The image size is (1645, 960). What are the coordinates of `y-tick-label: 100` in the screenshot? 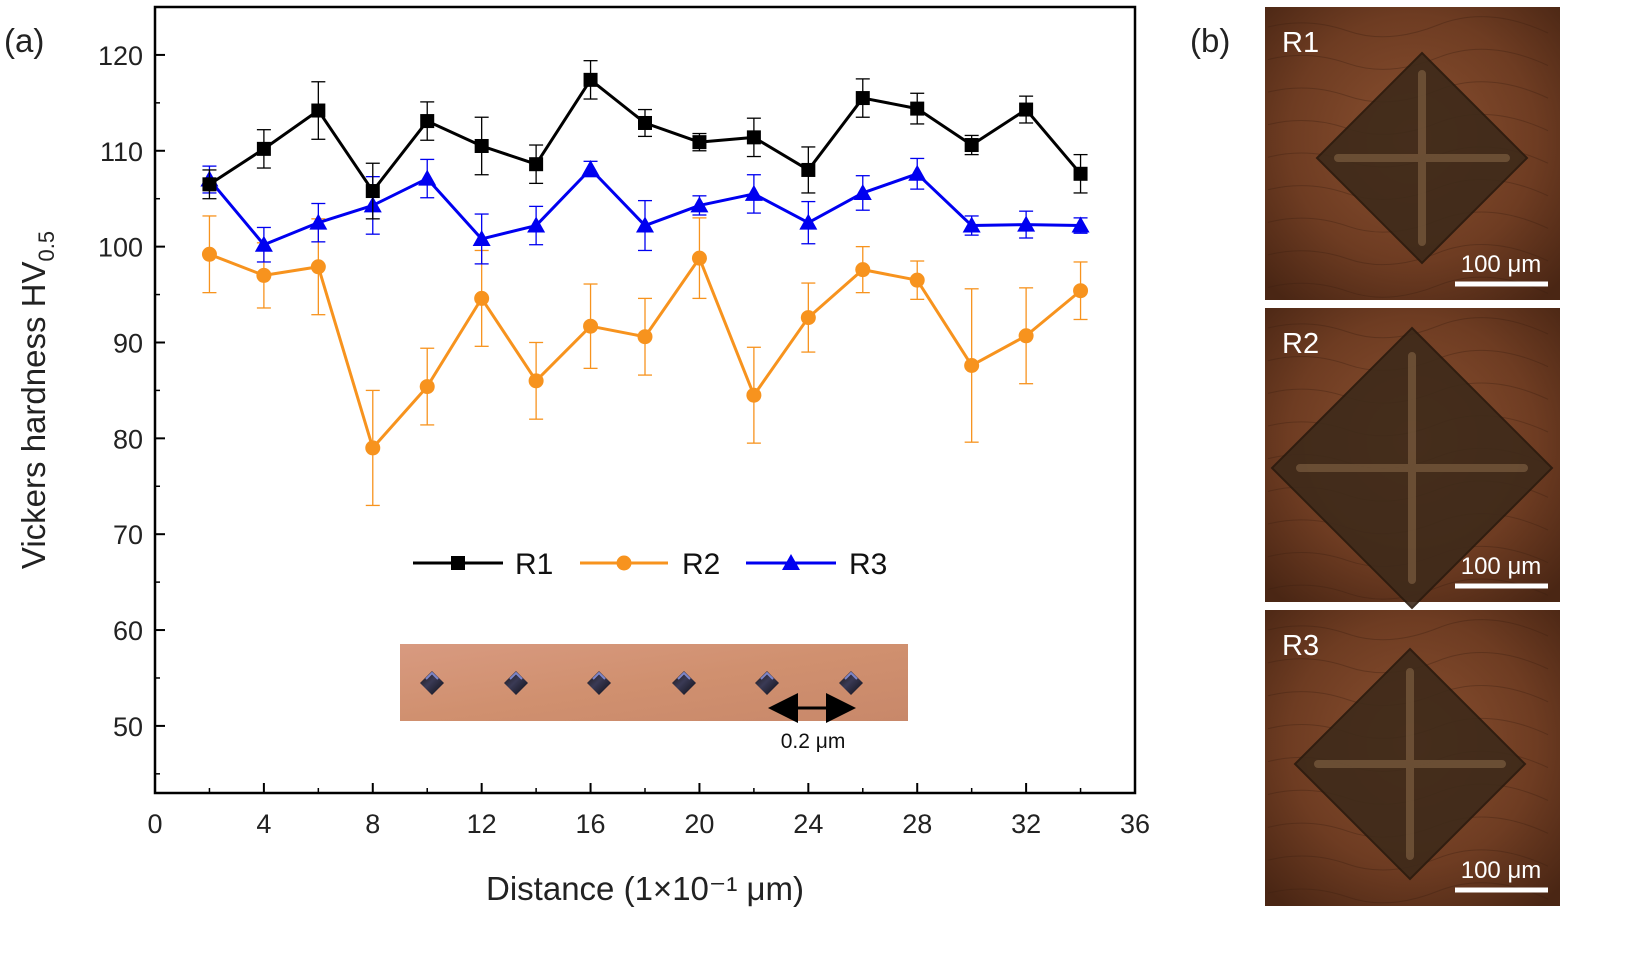 It's located at (120, 248).